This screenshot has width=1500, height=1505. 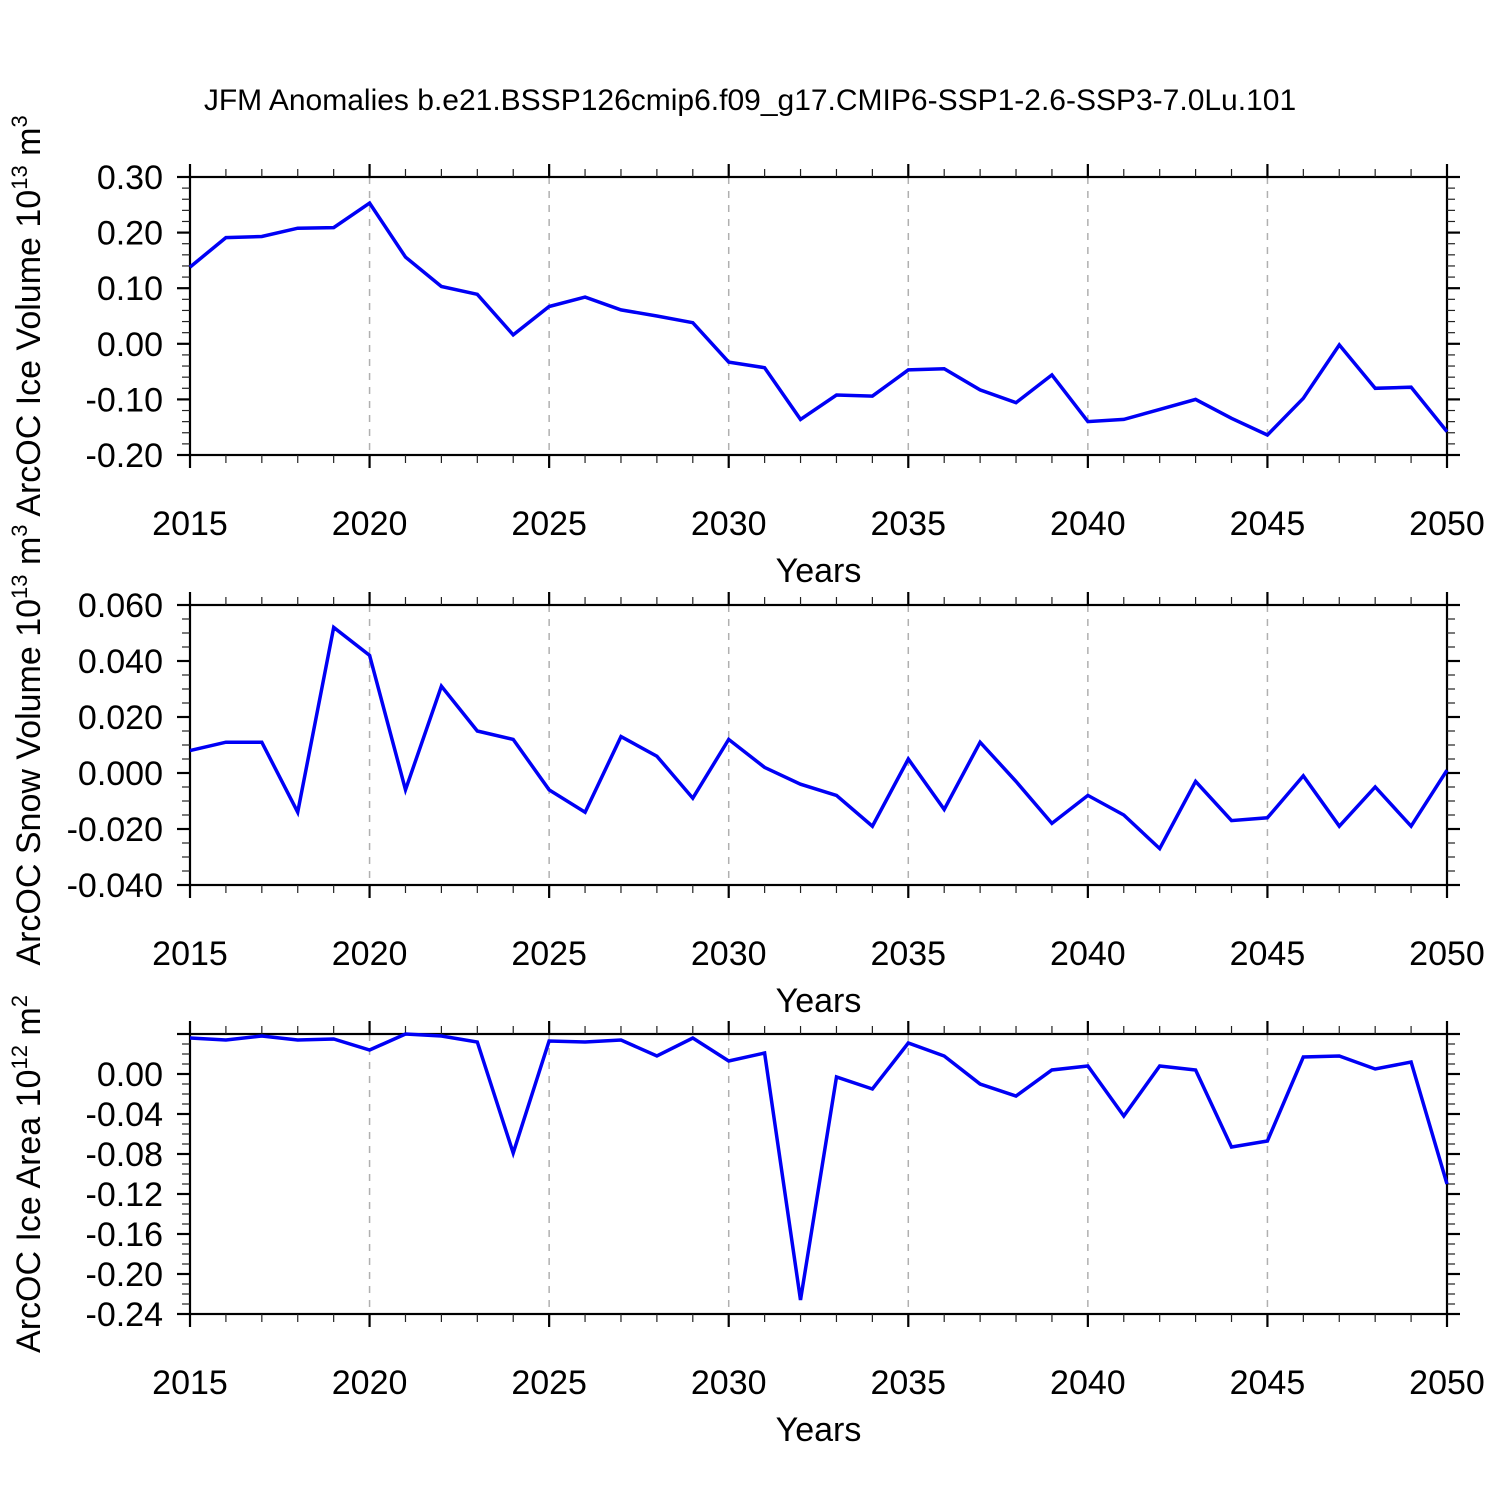 I want to click on y-axis-title: ArcOC Snow Volume 1013​ m3​, so click(x=27, y=744).